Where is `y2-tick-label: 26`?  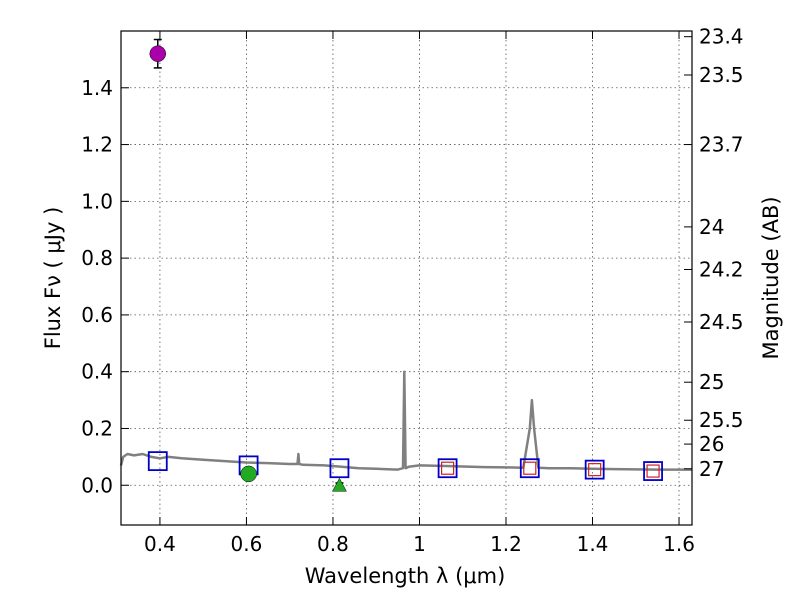 y2-tick-label: 26 is located at coordinates (711, 444).